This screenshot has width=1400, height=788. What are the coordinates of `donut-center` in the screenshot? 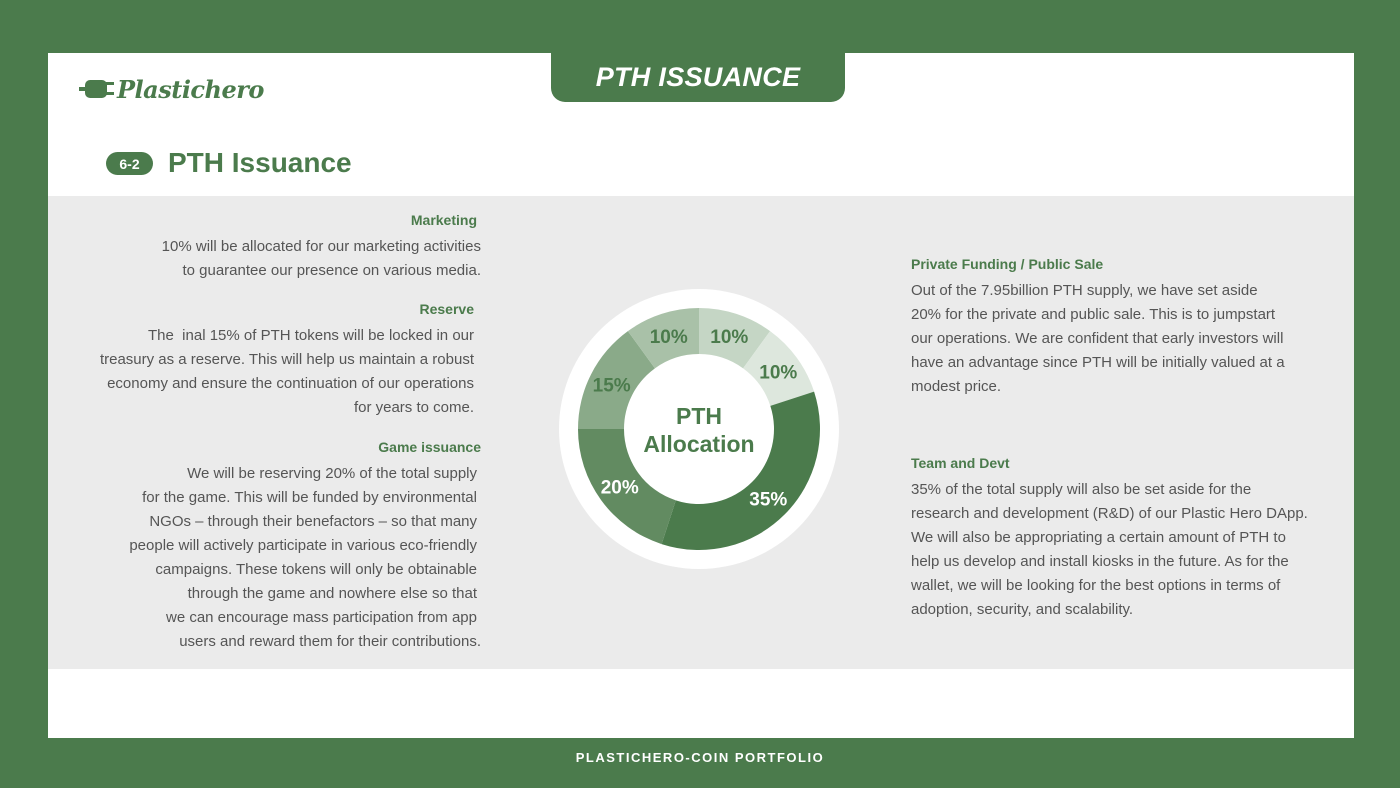 It's located at (699, 429).